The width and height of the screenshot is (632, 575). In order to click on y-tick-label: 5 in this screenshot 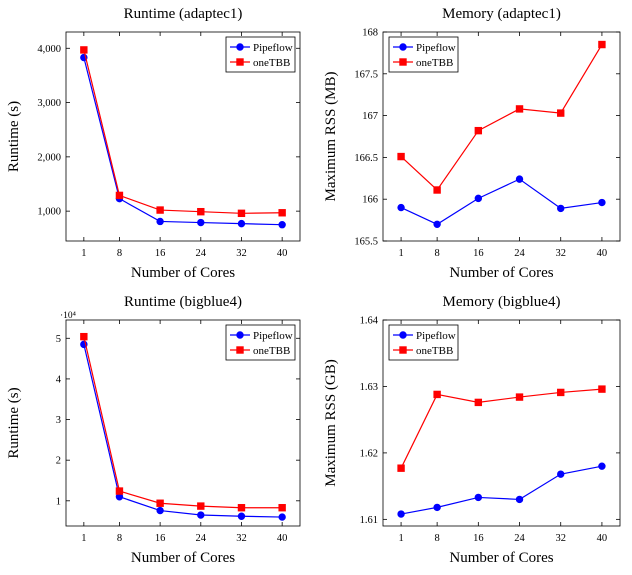, I will do `click(58, 339)`.